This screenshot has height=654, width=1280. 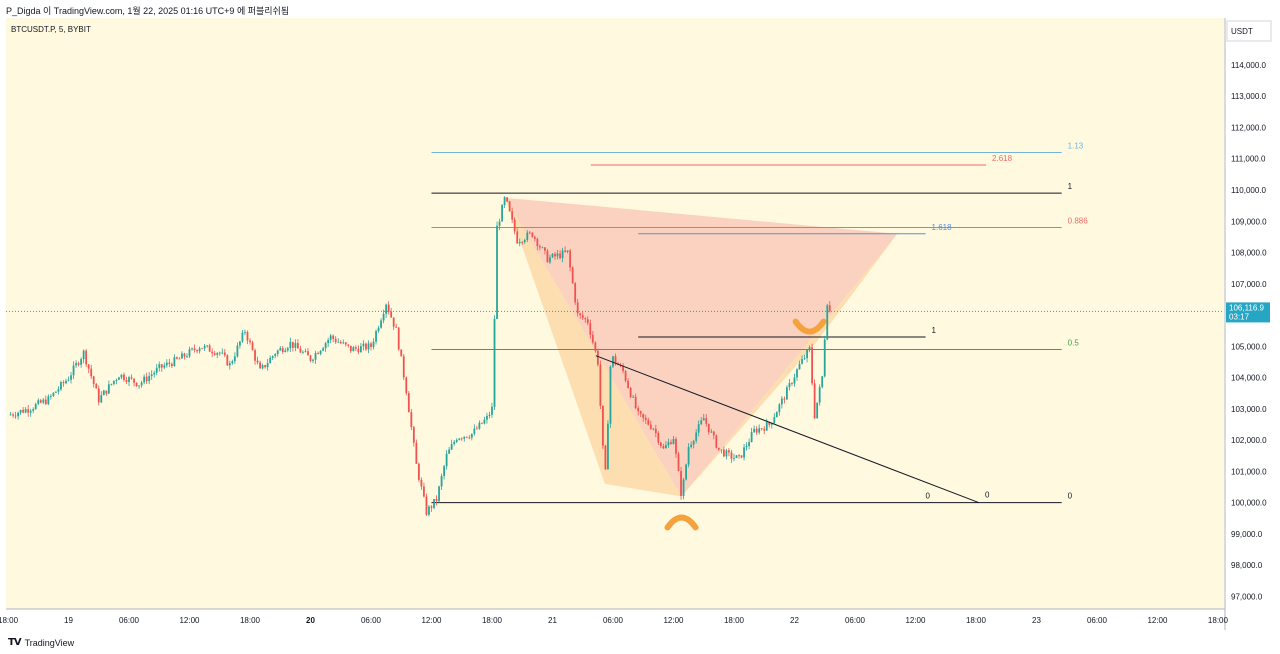 I want to click on harmonic-pattern, so click(x=701, y=347).